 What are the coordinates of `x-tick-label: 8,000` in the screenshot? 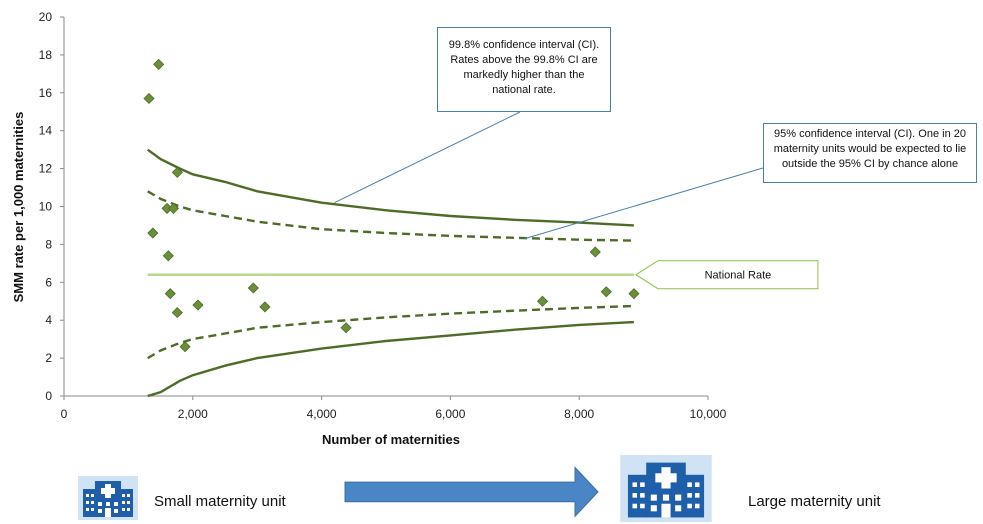 It's located at (579, 414).